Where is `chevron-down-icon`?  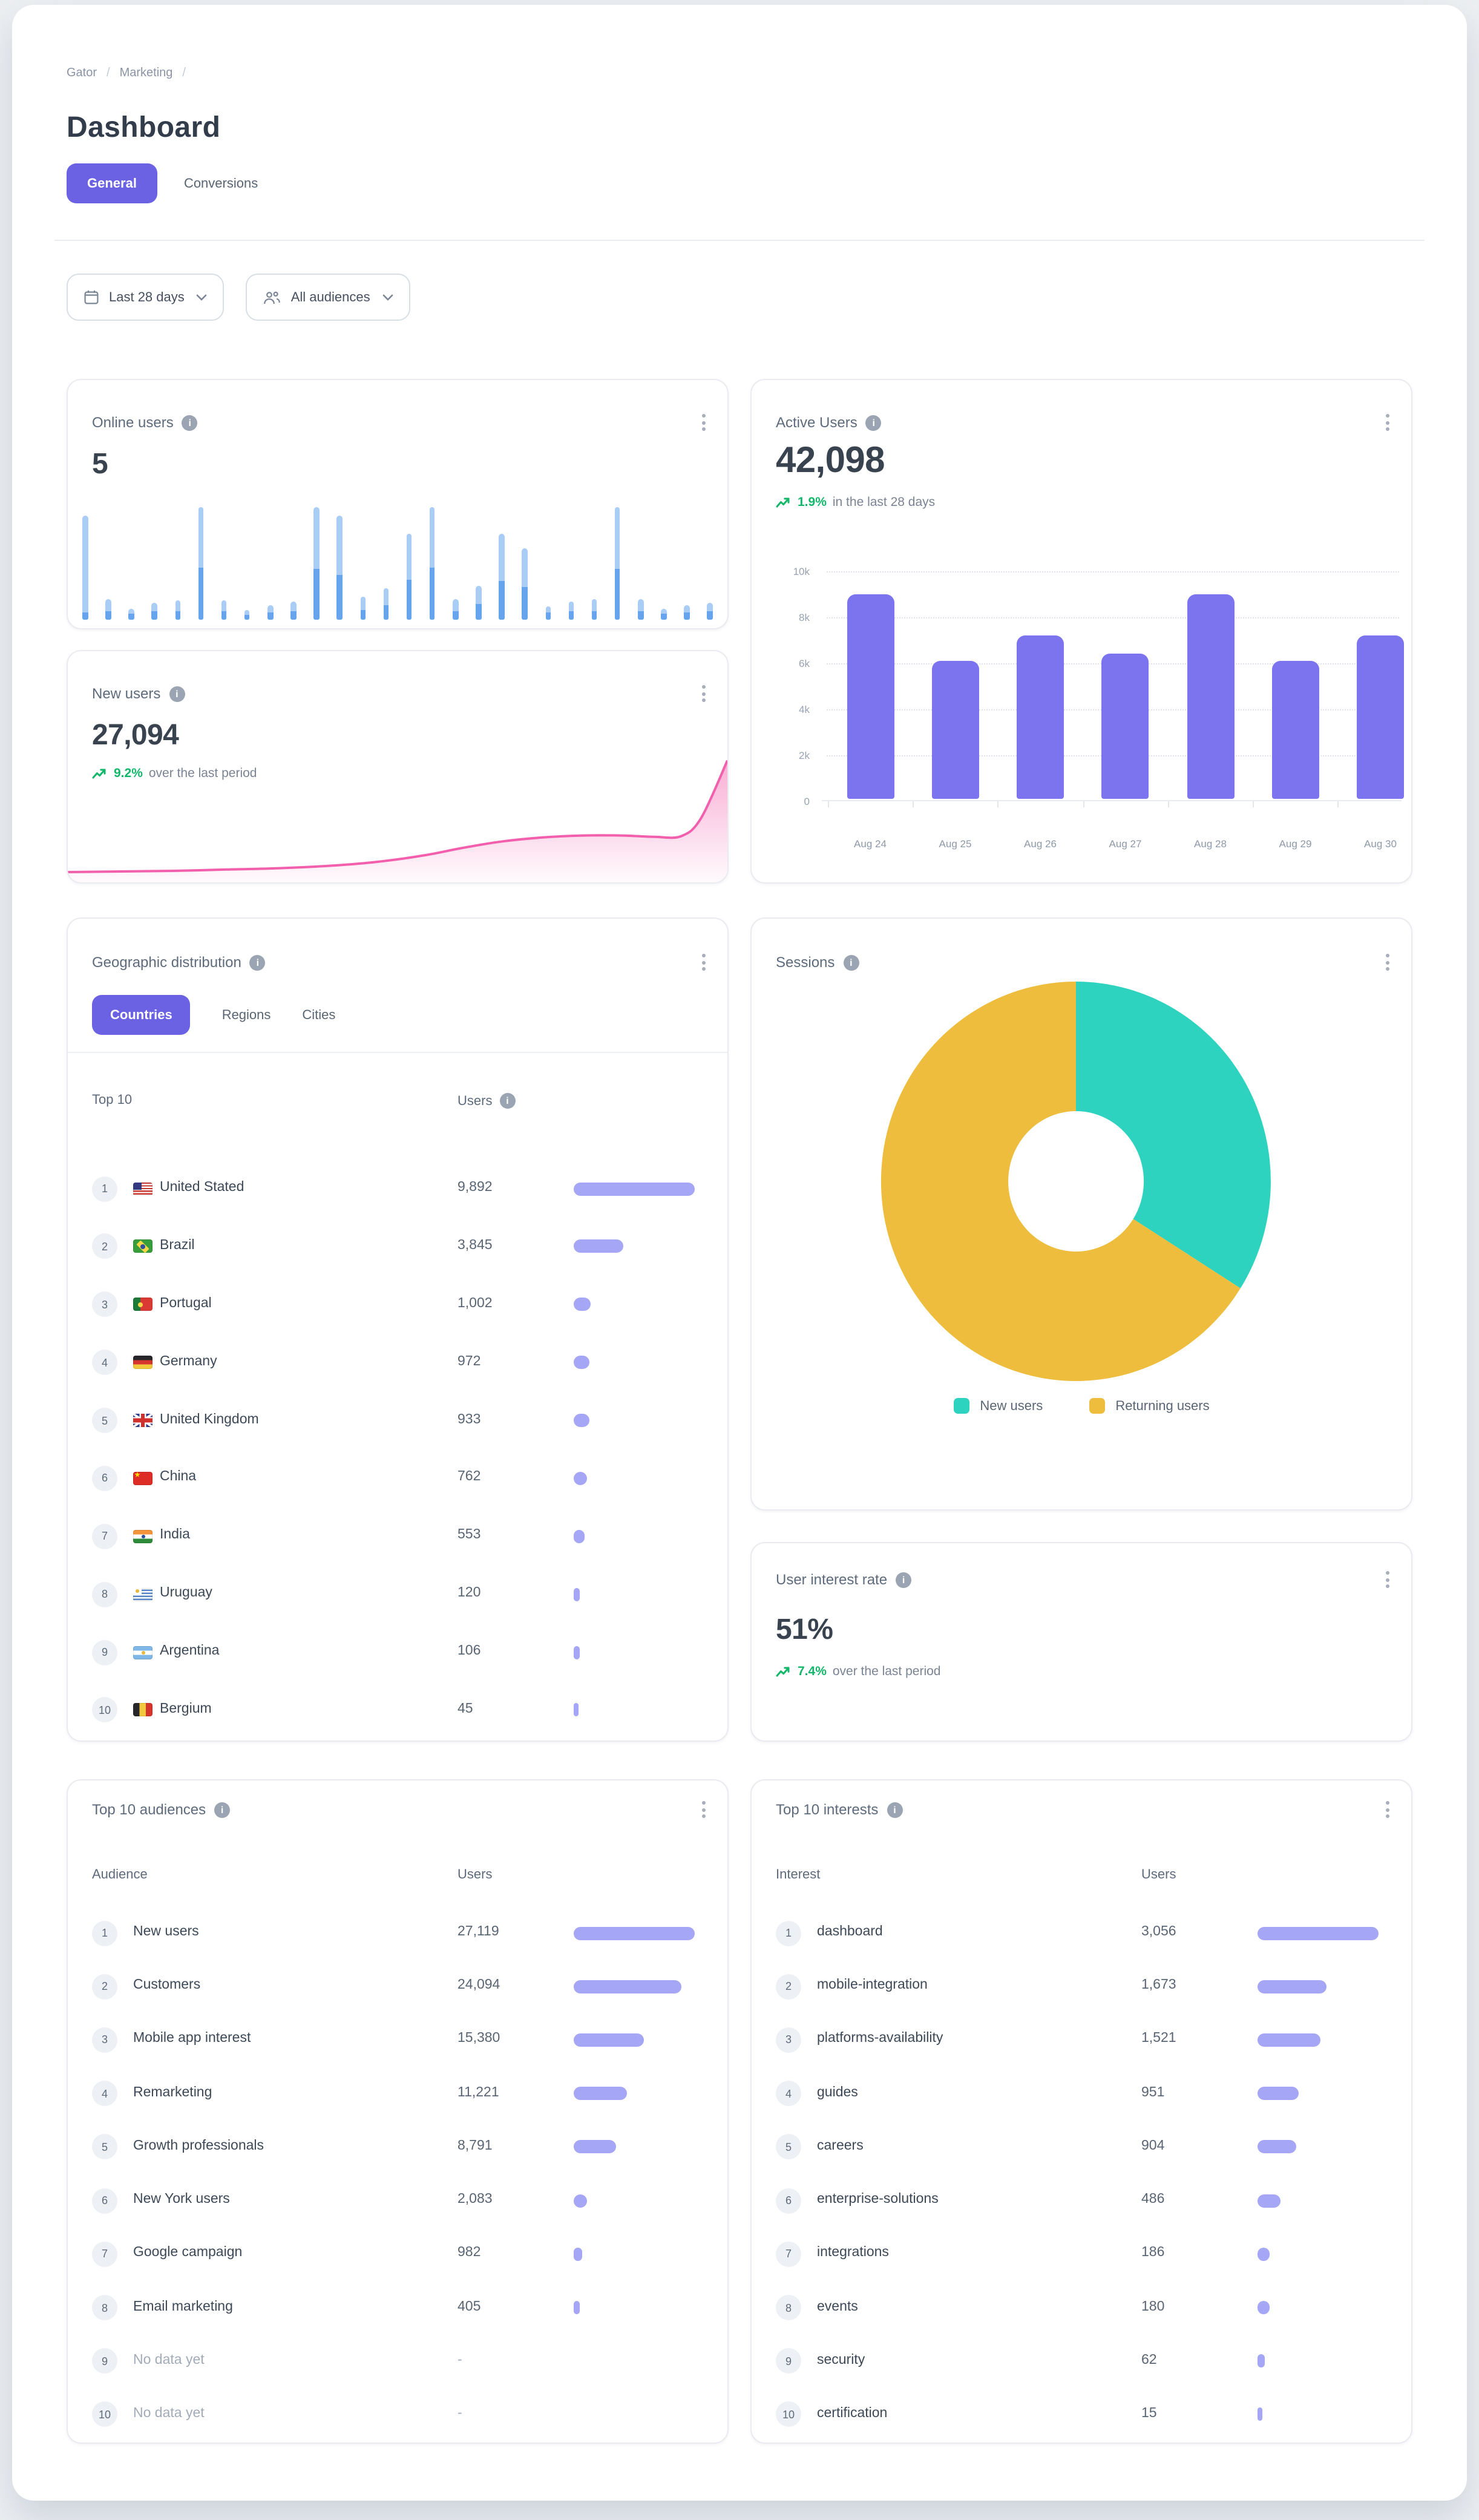
chevron-down-icon is located at coordinates (387, 297).